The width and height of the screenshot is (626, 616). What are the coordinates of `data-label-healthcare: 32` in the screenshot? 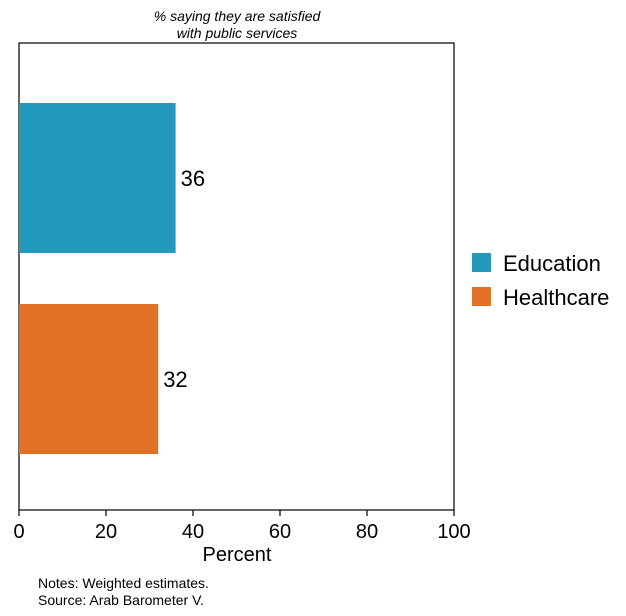 It's located at (175, 379).